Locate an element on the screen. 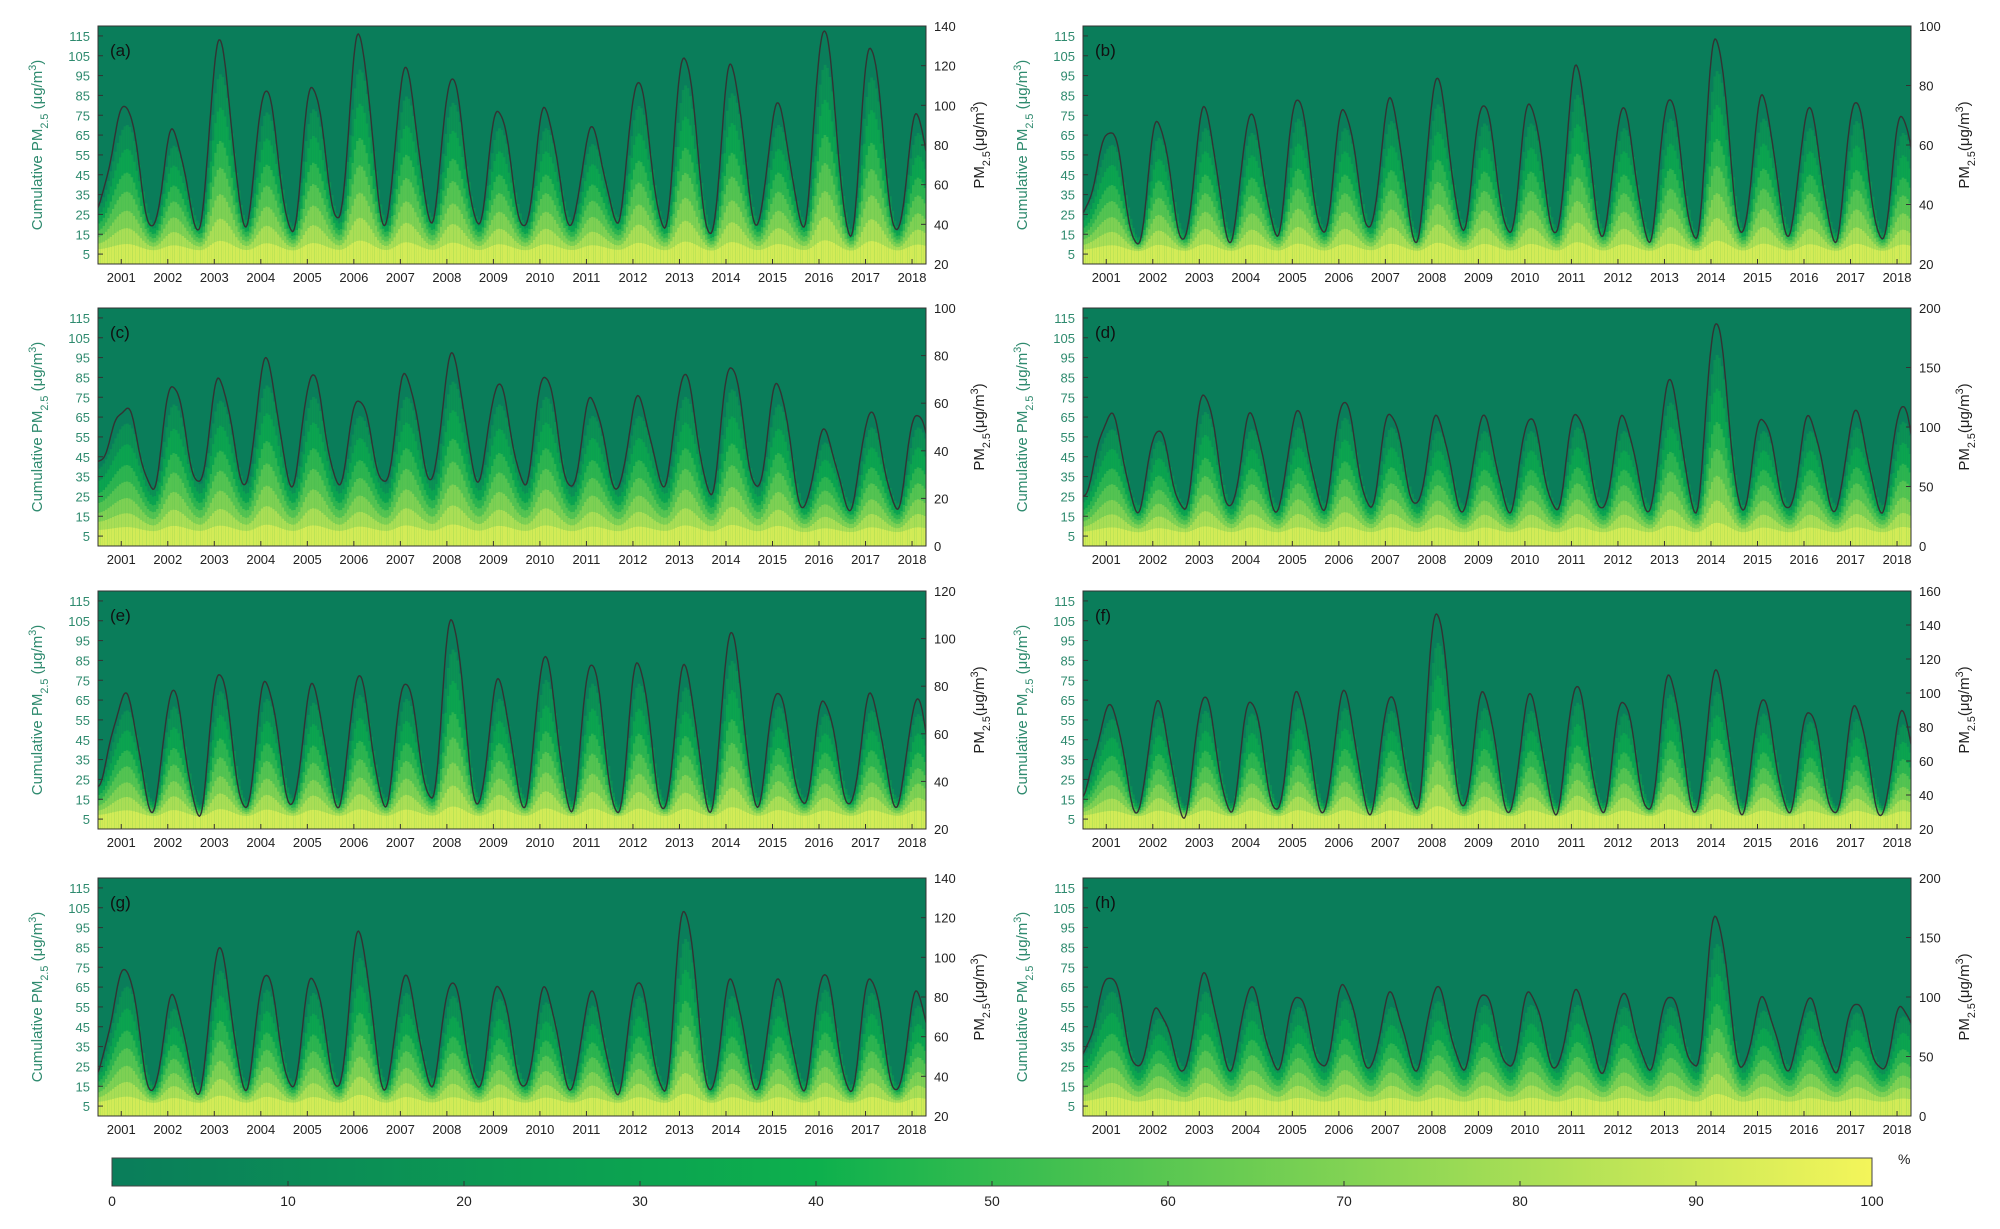 The width and height of the screenshot is (2000, 1229). right-tick-label: 20 is located at coordinates (941, 264).